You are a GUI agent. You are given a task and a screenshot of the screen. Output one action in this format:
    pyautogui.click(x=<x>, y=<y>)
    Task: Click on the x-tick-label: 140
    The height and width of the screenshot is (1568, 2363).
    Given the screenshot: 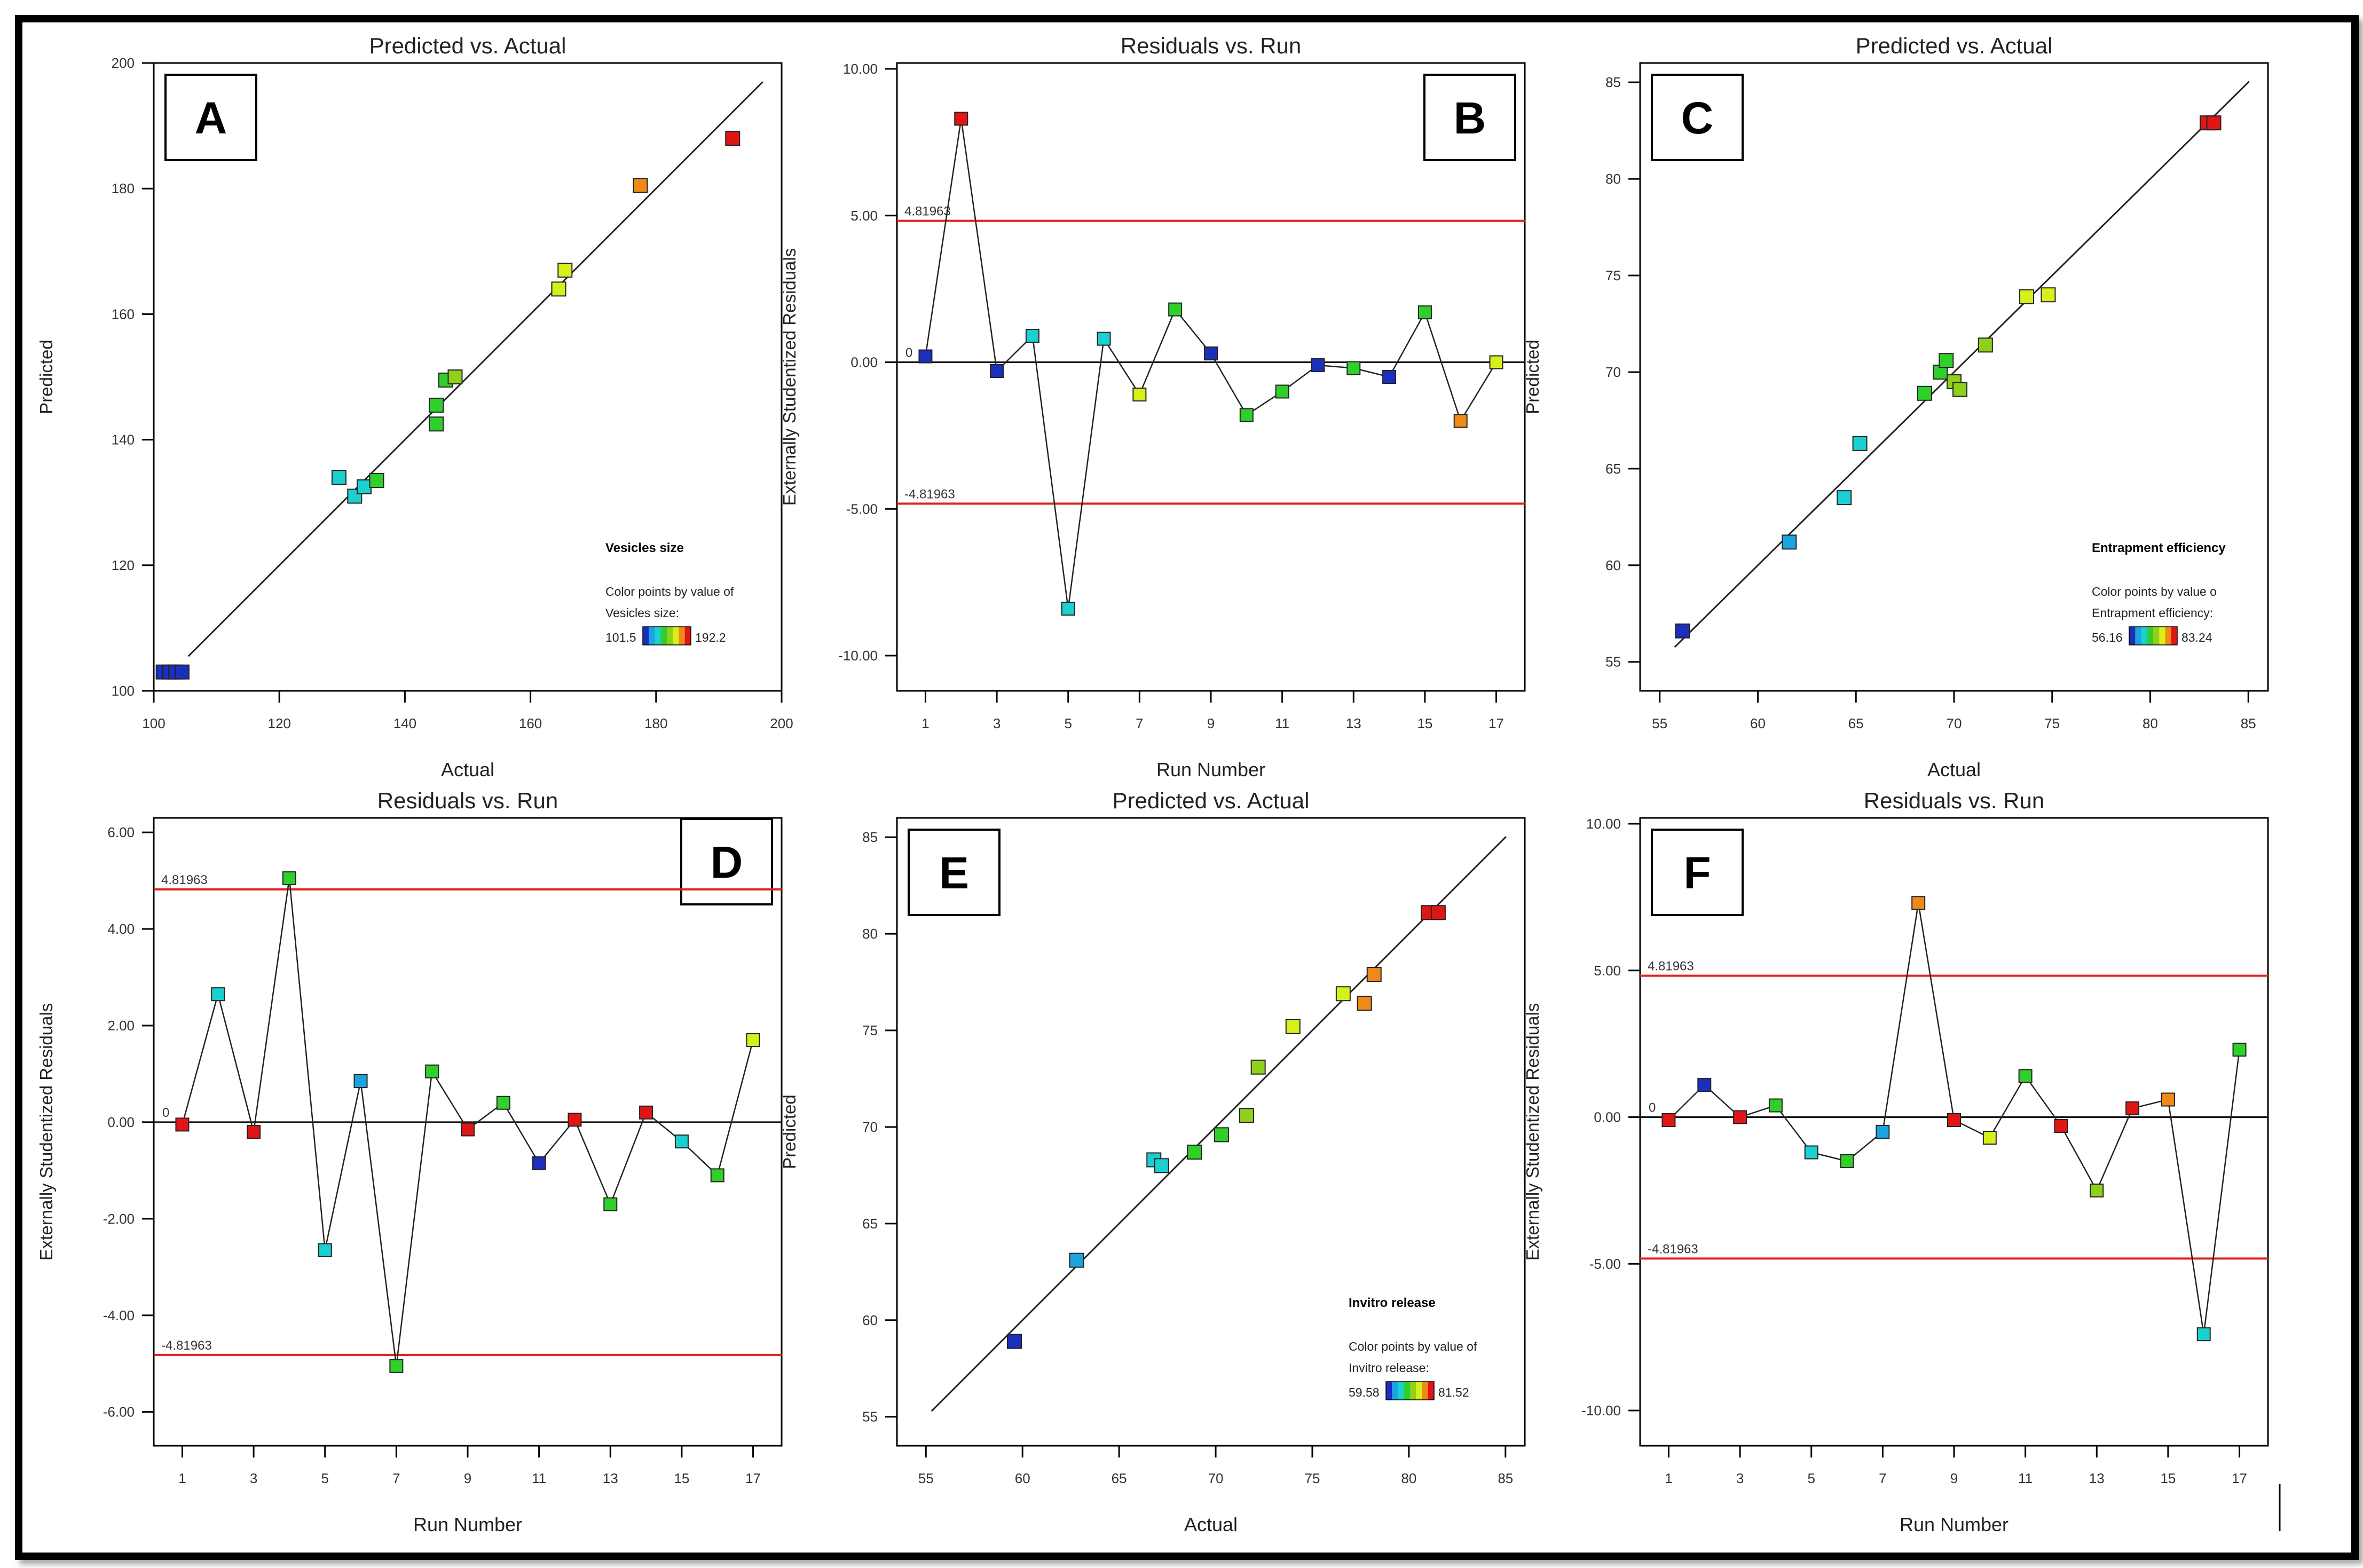 What is the action you would take?
    pyautogui.click(x=404, y=723)
    